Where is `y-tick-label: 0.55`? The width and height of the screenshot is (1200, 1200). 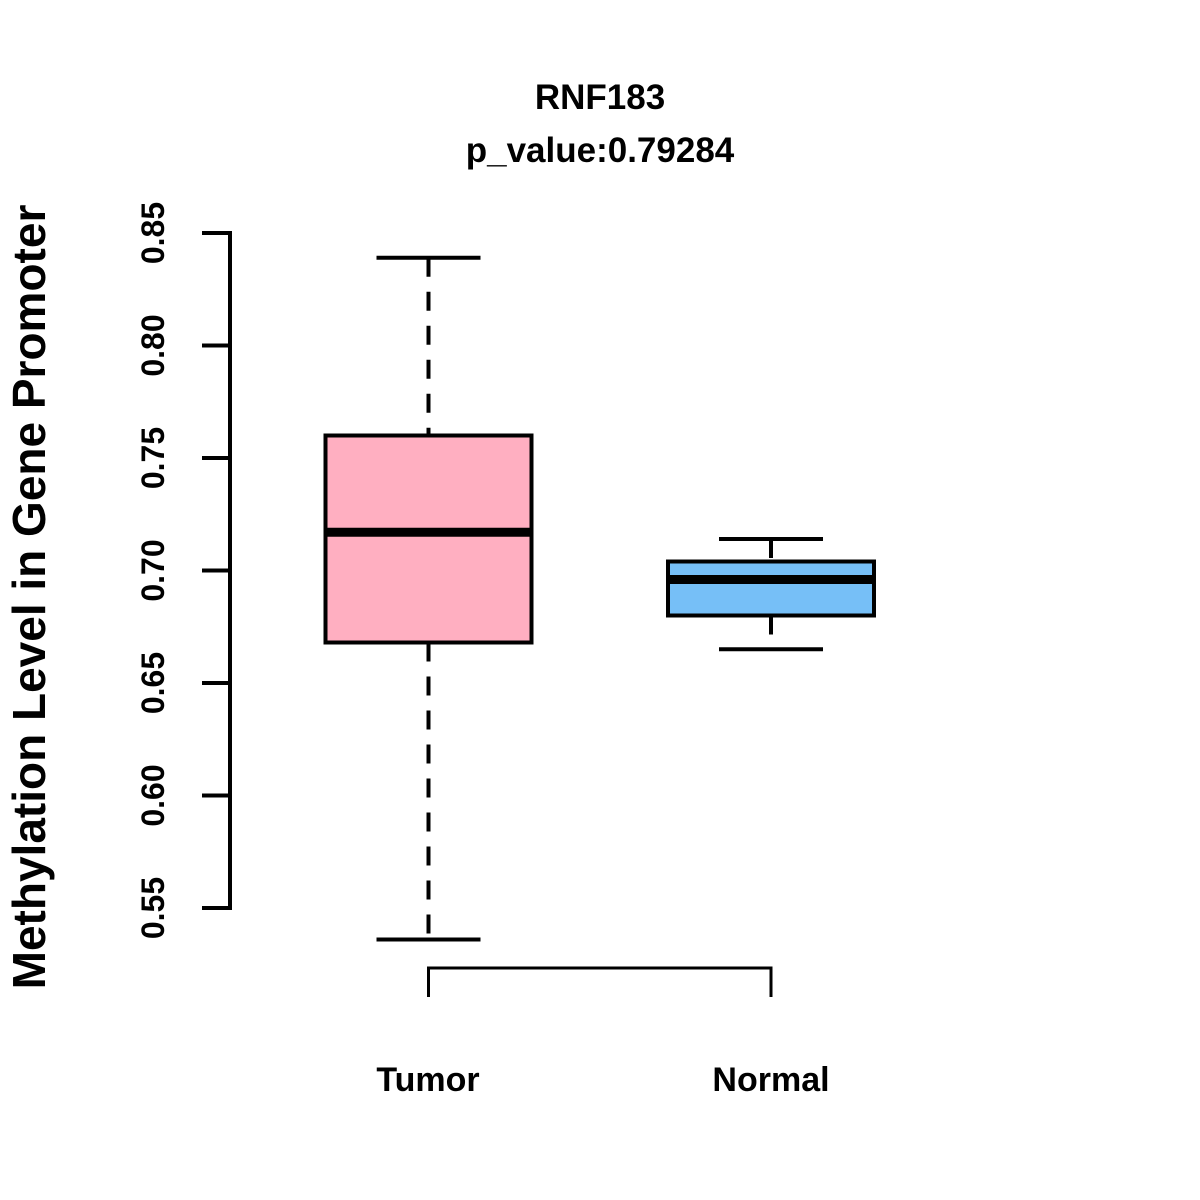
y-tick-label: 0.55 is located at coordinates (153, 908).